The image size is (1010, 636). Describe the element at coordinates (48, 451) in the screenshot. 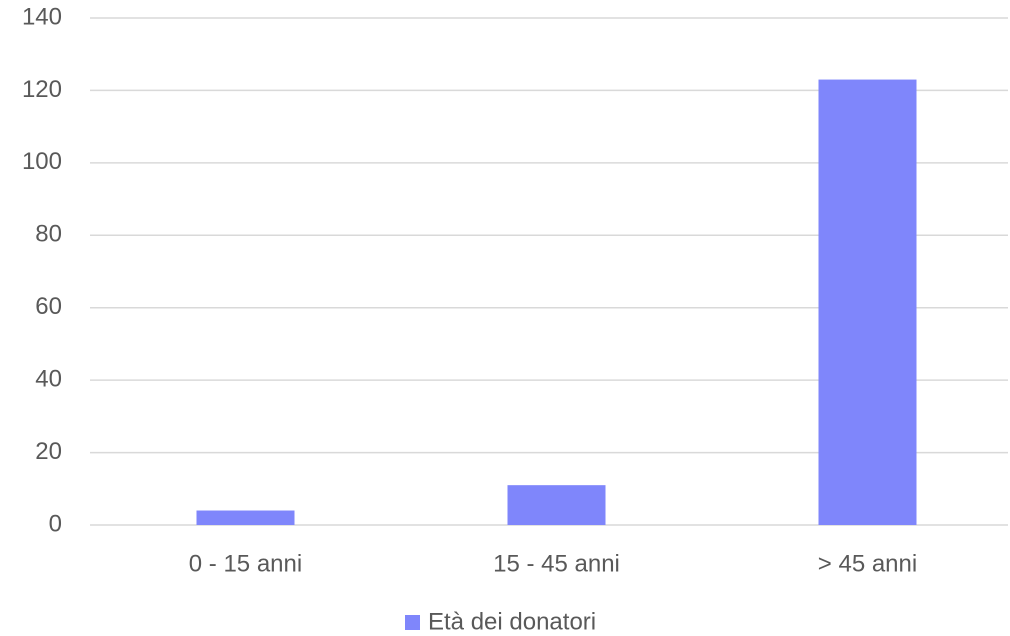

I see `y-tick-label: 20` at that location.